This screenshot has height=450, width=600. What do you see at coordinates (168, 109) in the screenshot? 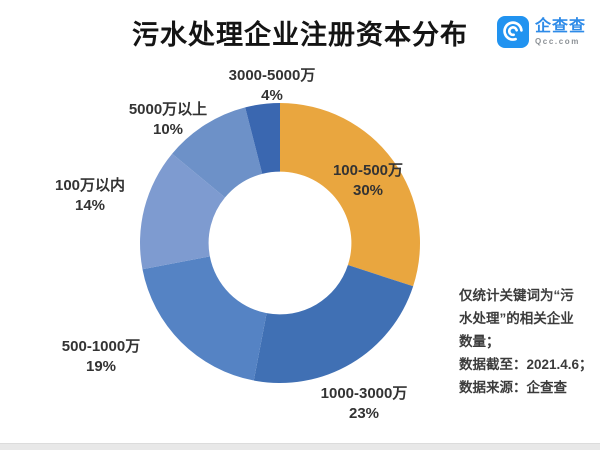
I see `slice-label-category: 5000万以上` at bounding box center [168, 109].